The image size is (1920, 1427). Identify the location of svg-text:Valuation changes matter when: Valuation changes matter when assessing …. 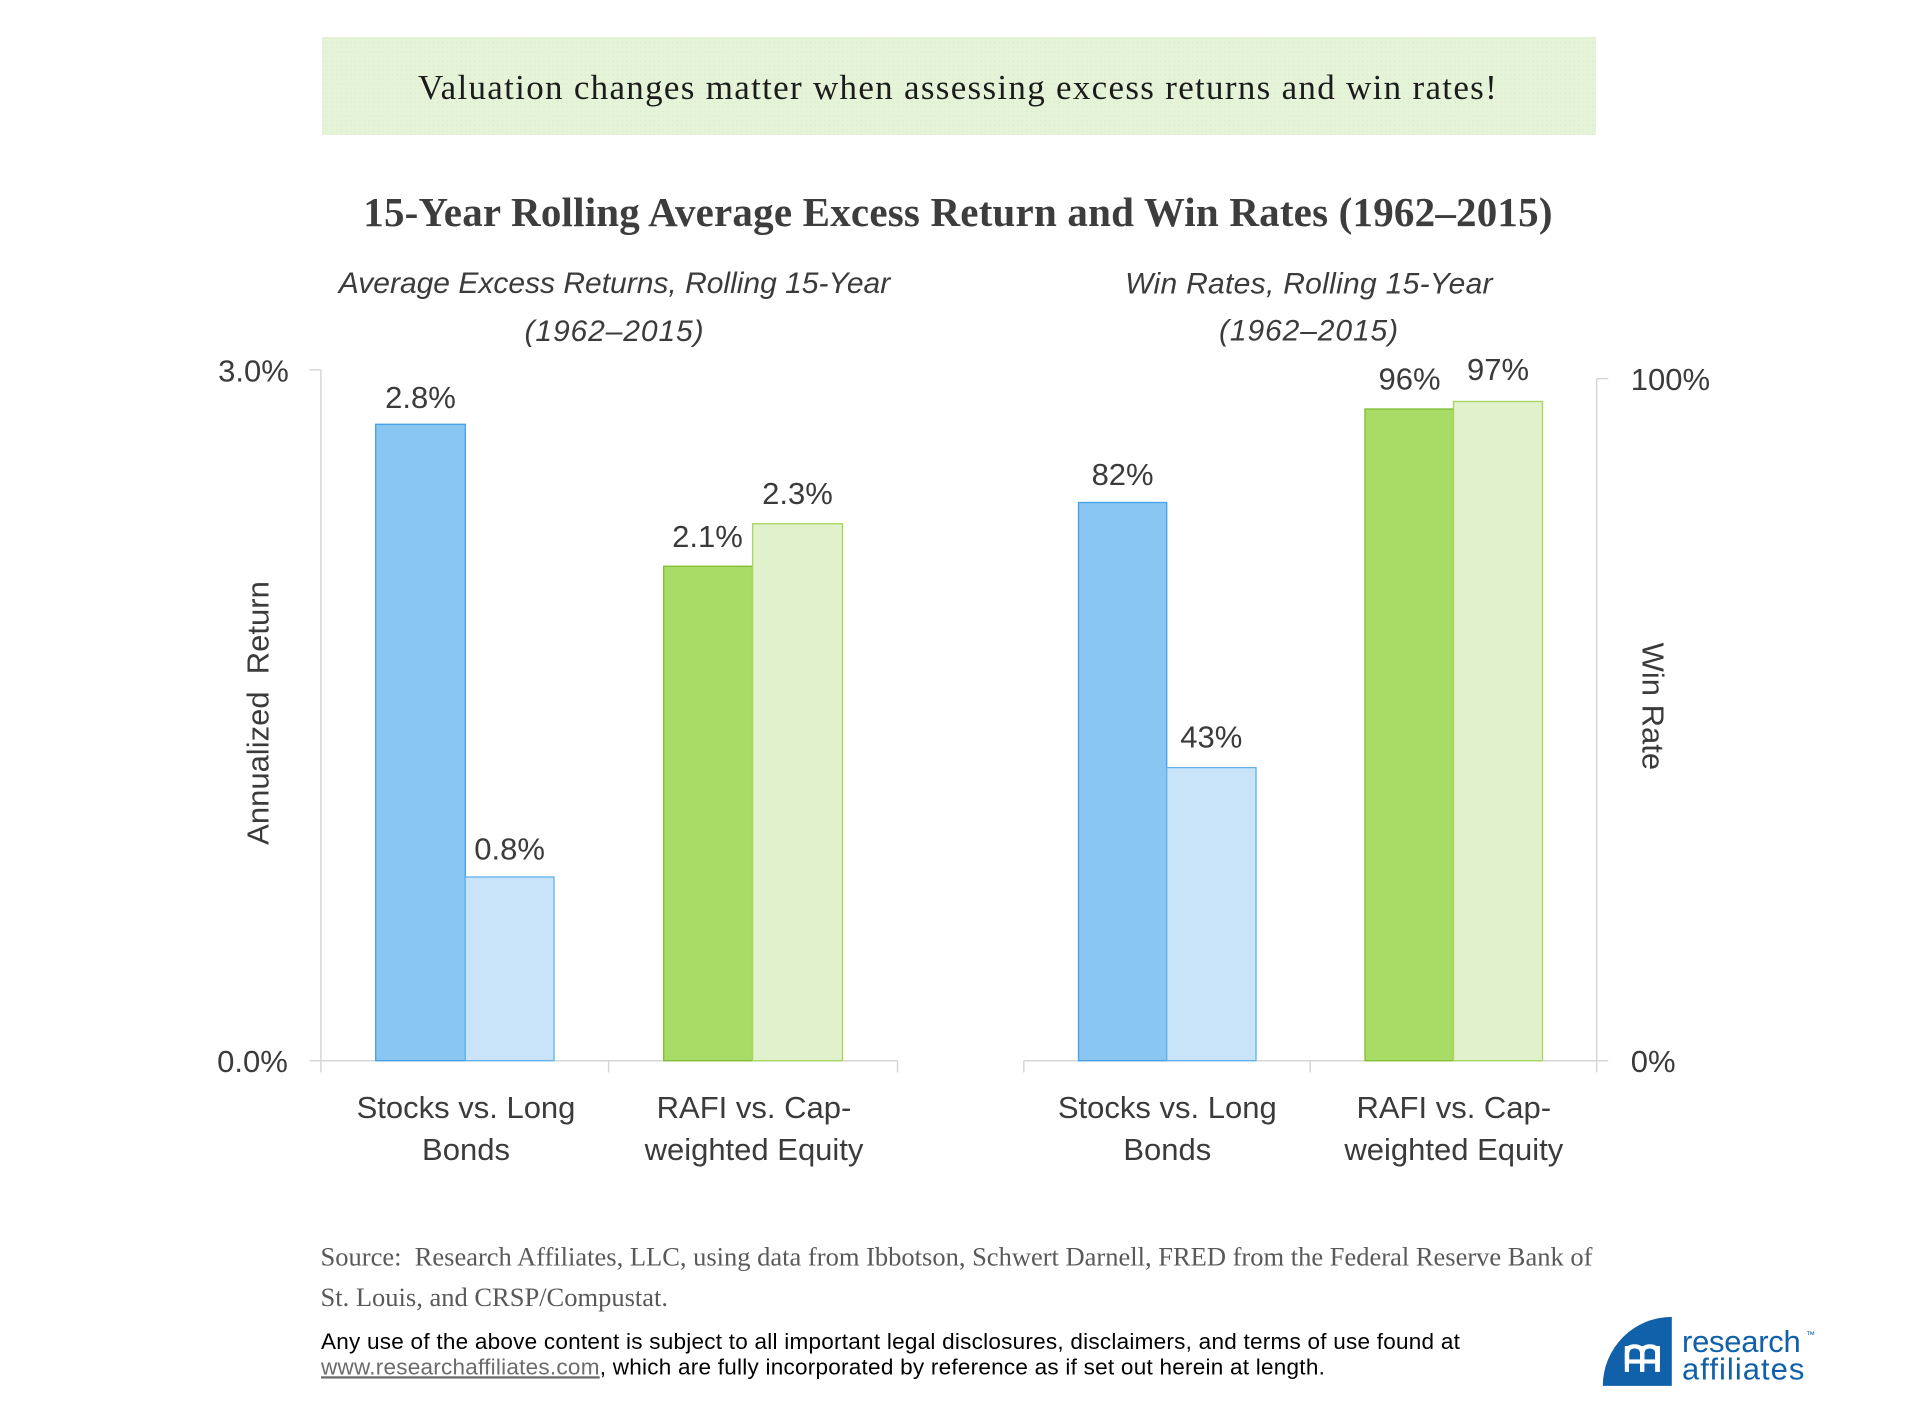
(958, 87).